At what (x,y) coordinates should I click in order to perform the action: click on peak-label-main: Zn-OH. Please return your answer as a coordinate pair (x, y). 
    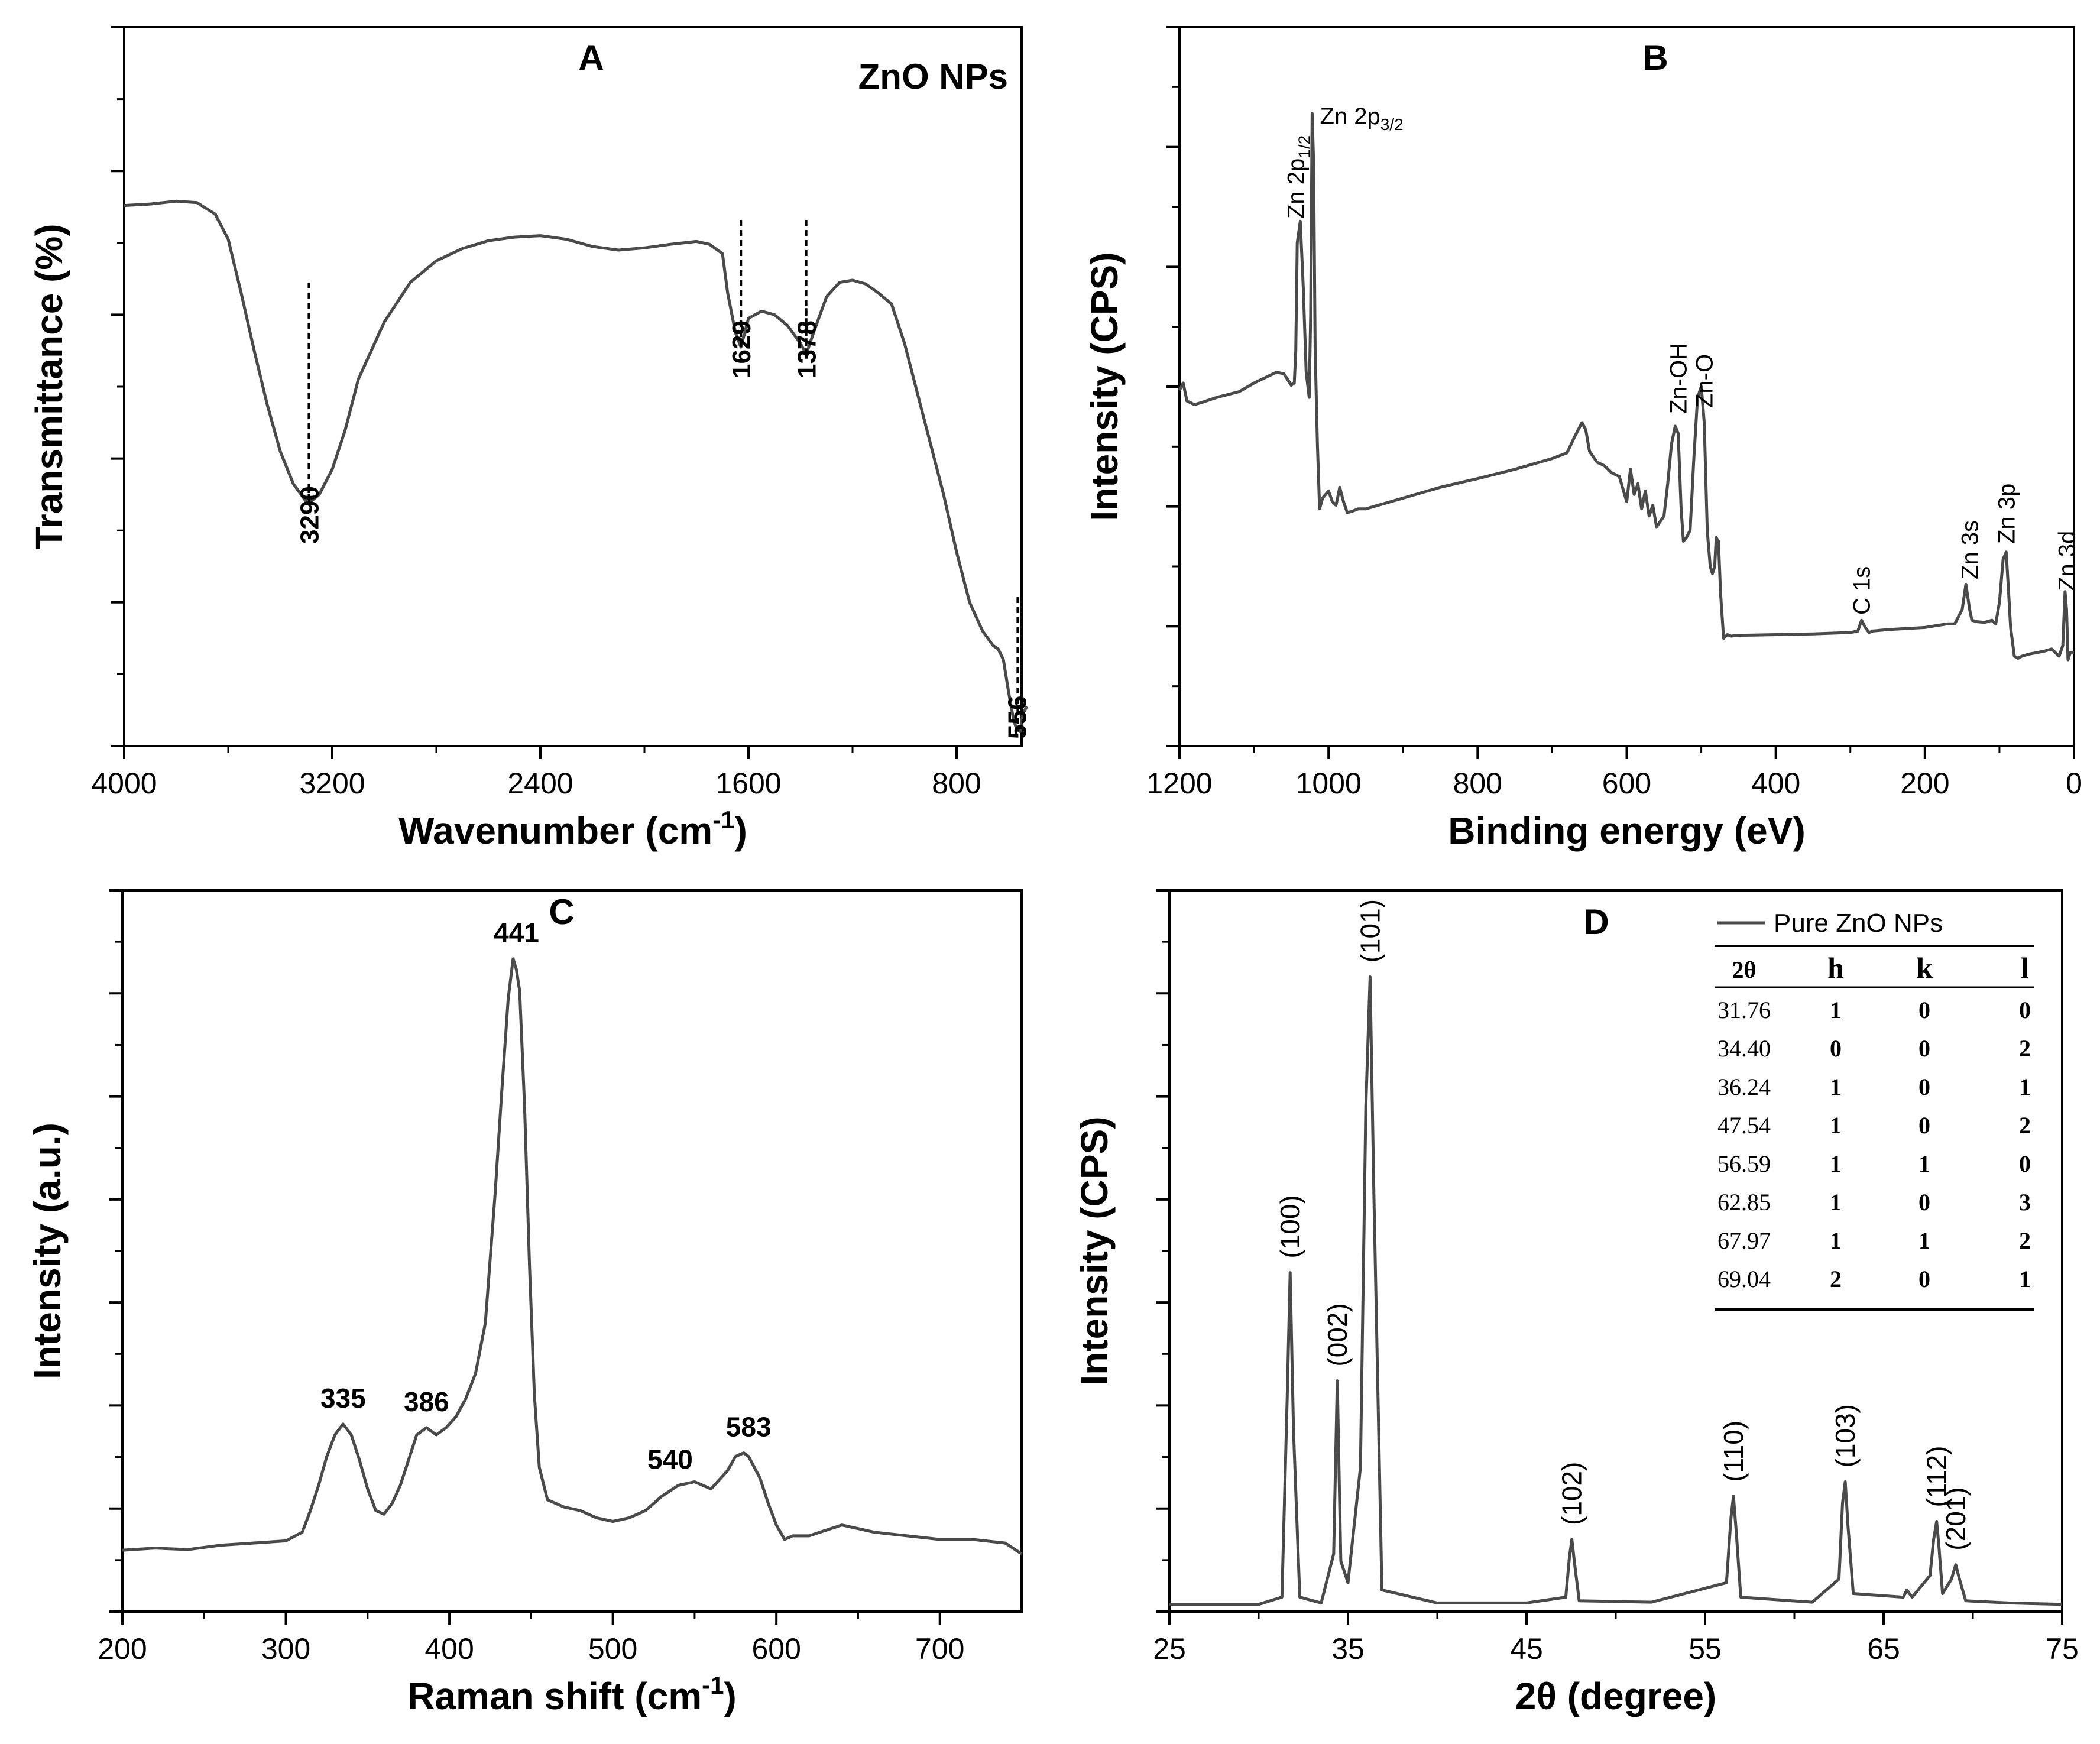
    Looking at the image, I should click on (1678, 378).